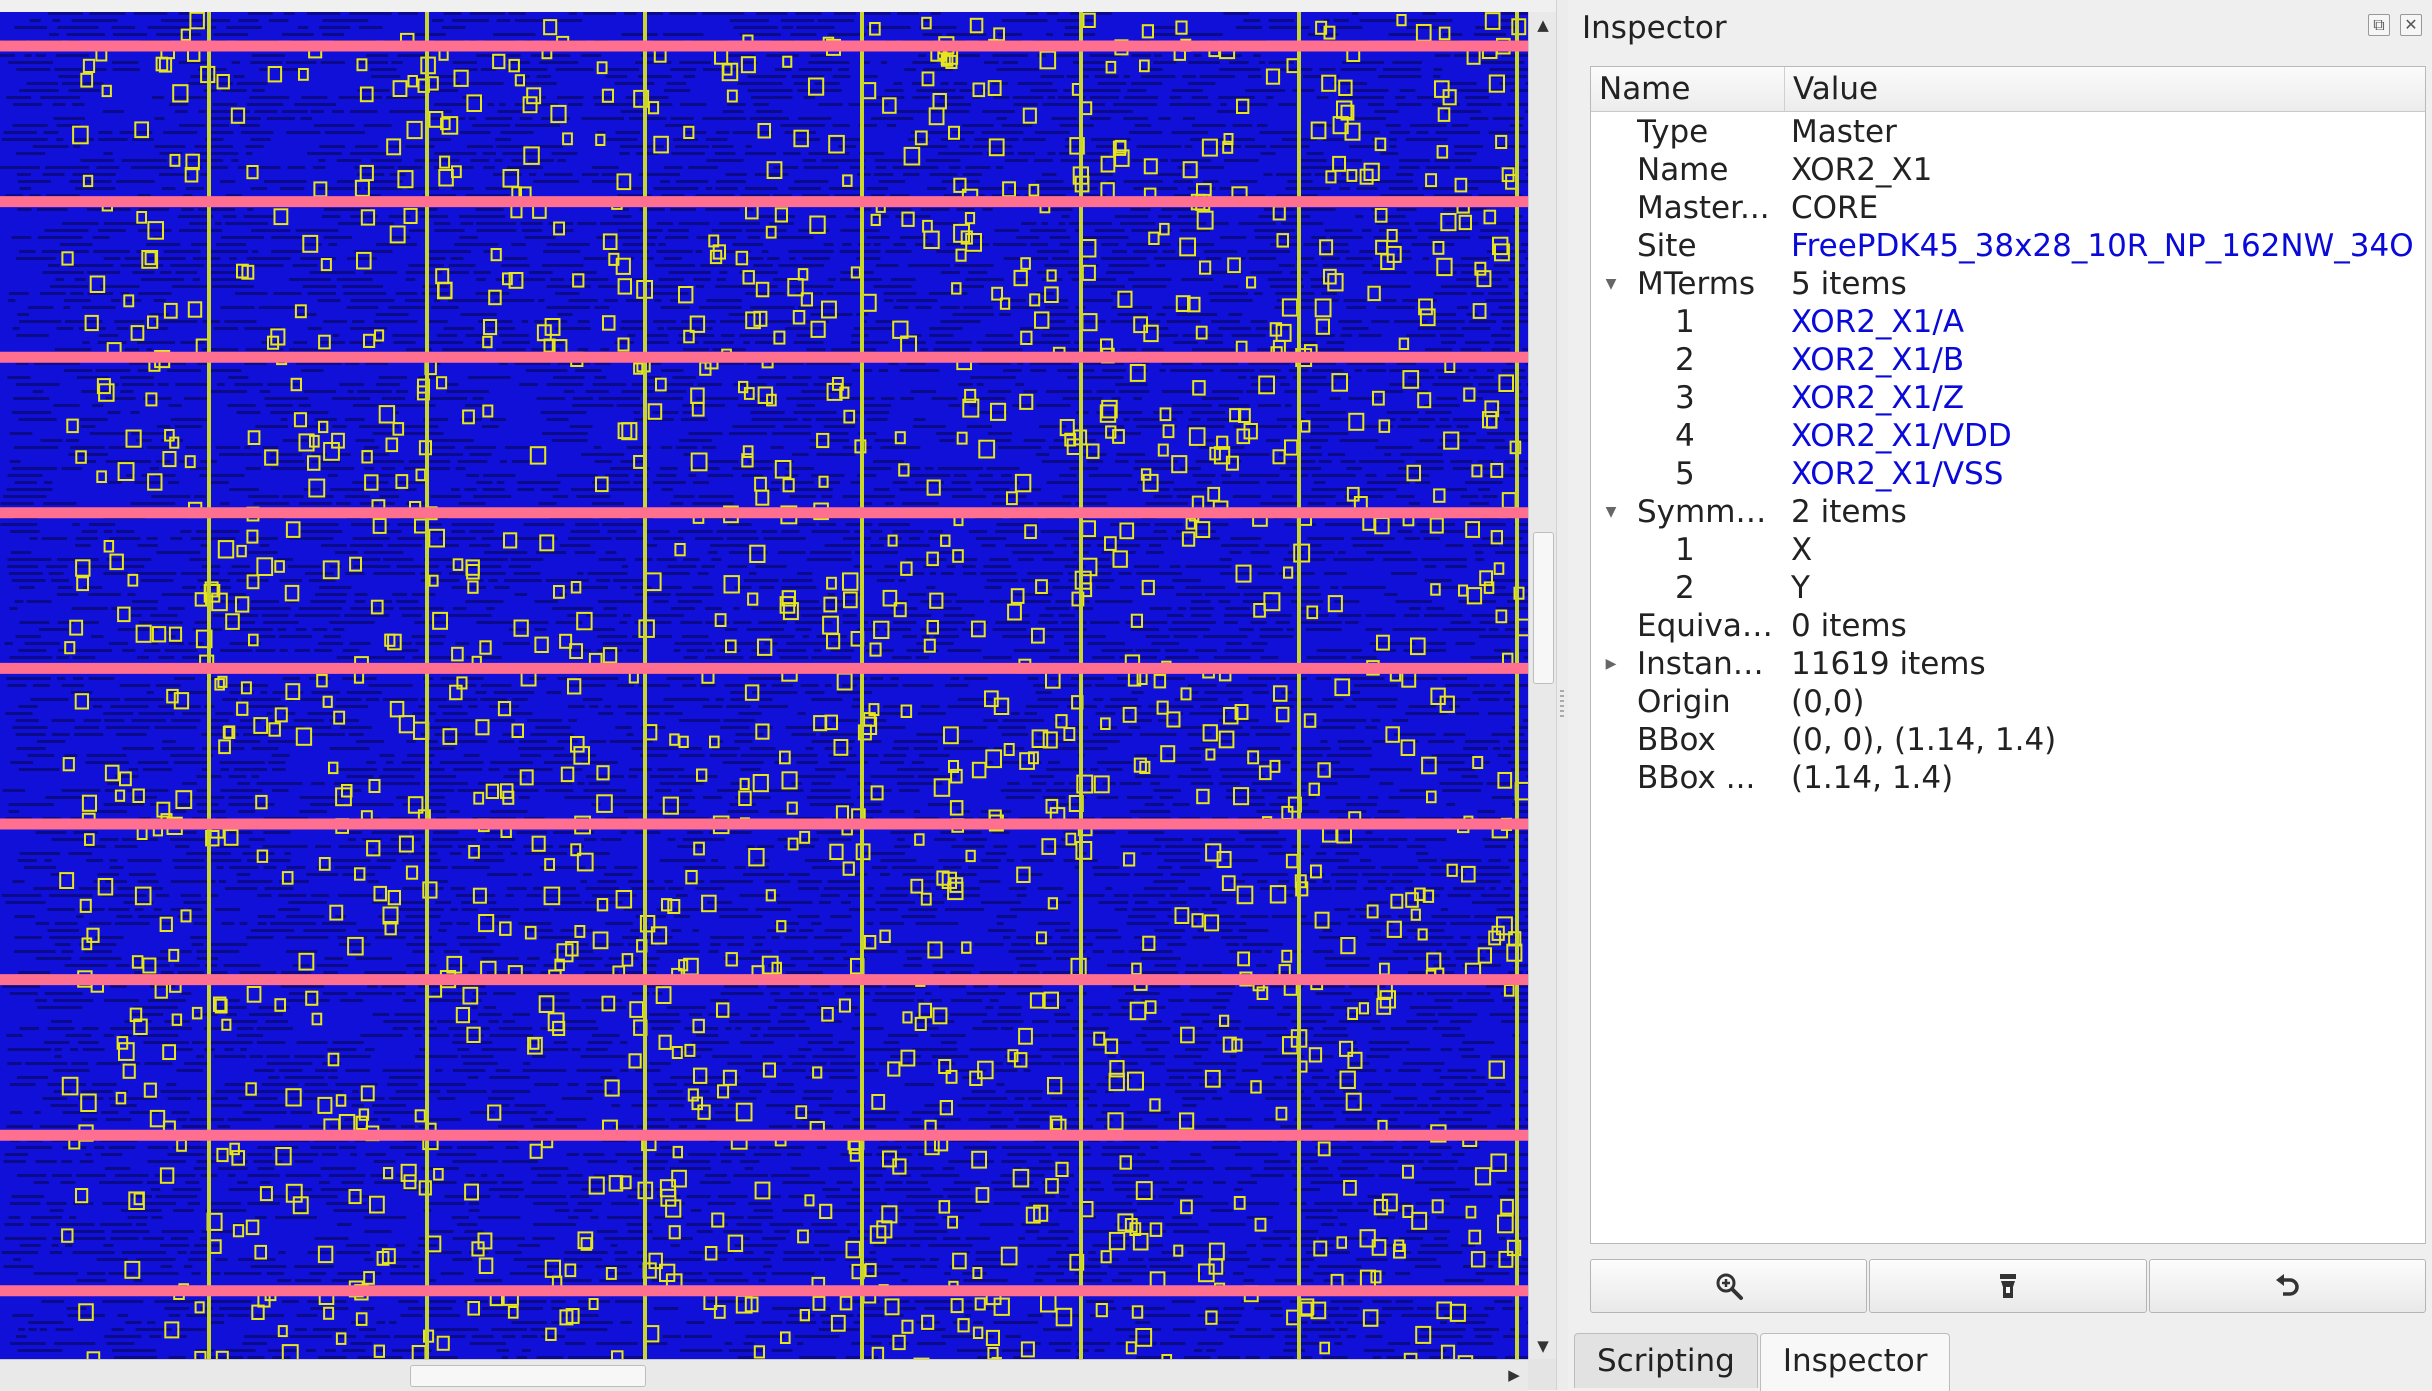  I want to click on row-label: Type, so click(1707, 132).